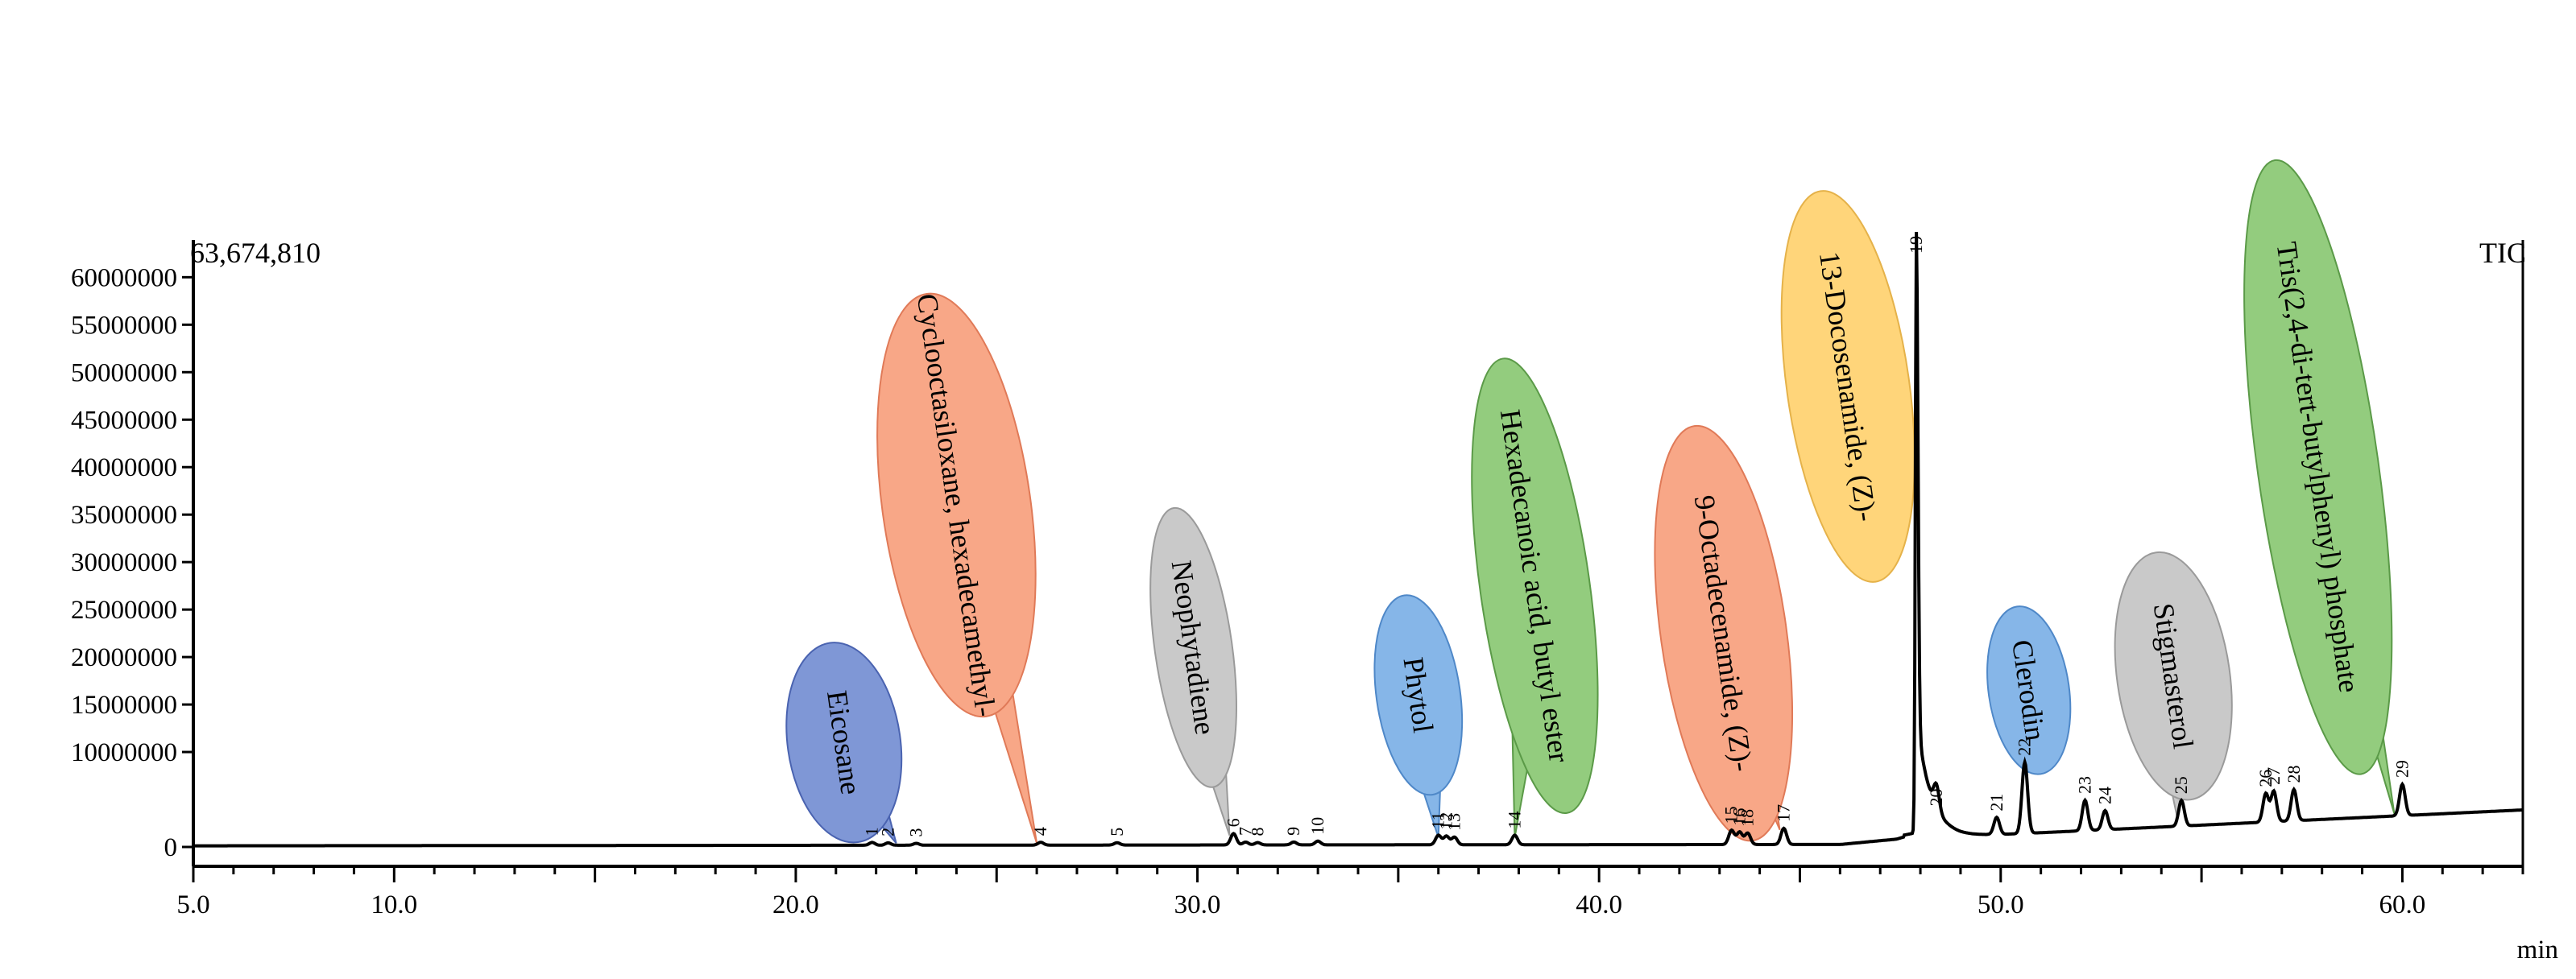  Describe the element at coordinates (2001, 905) in the screenshot. I see `x-tick-label: 50.0` at that location.